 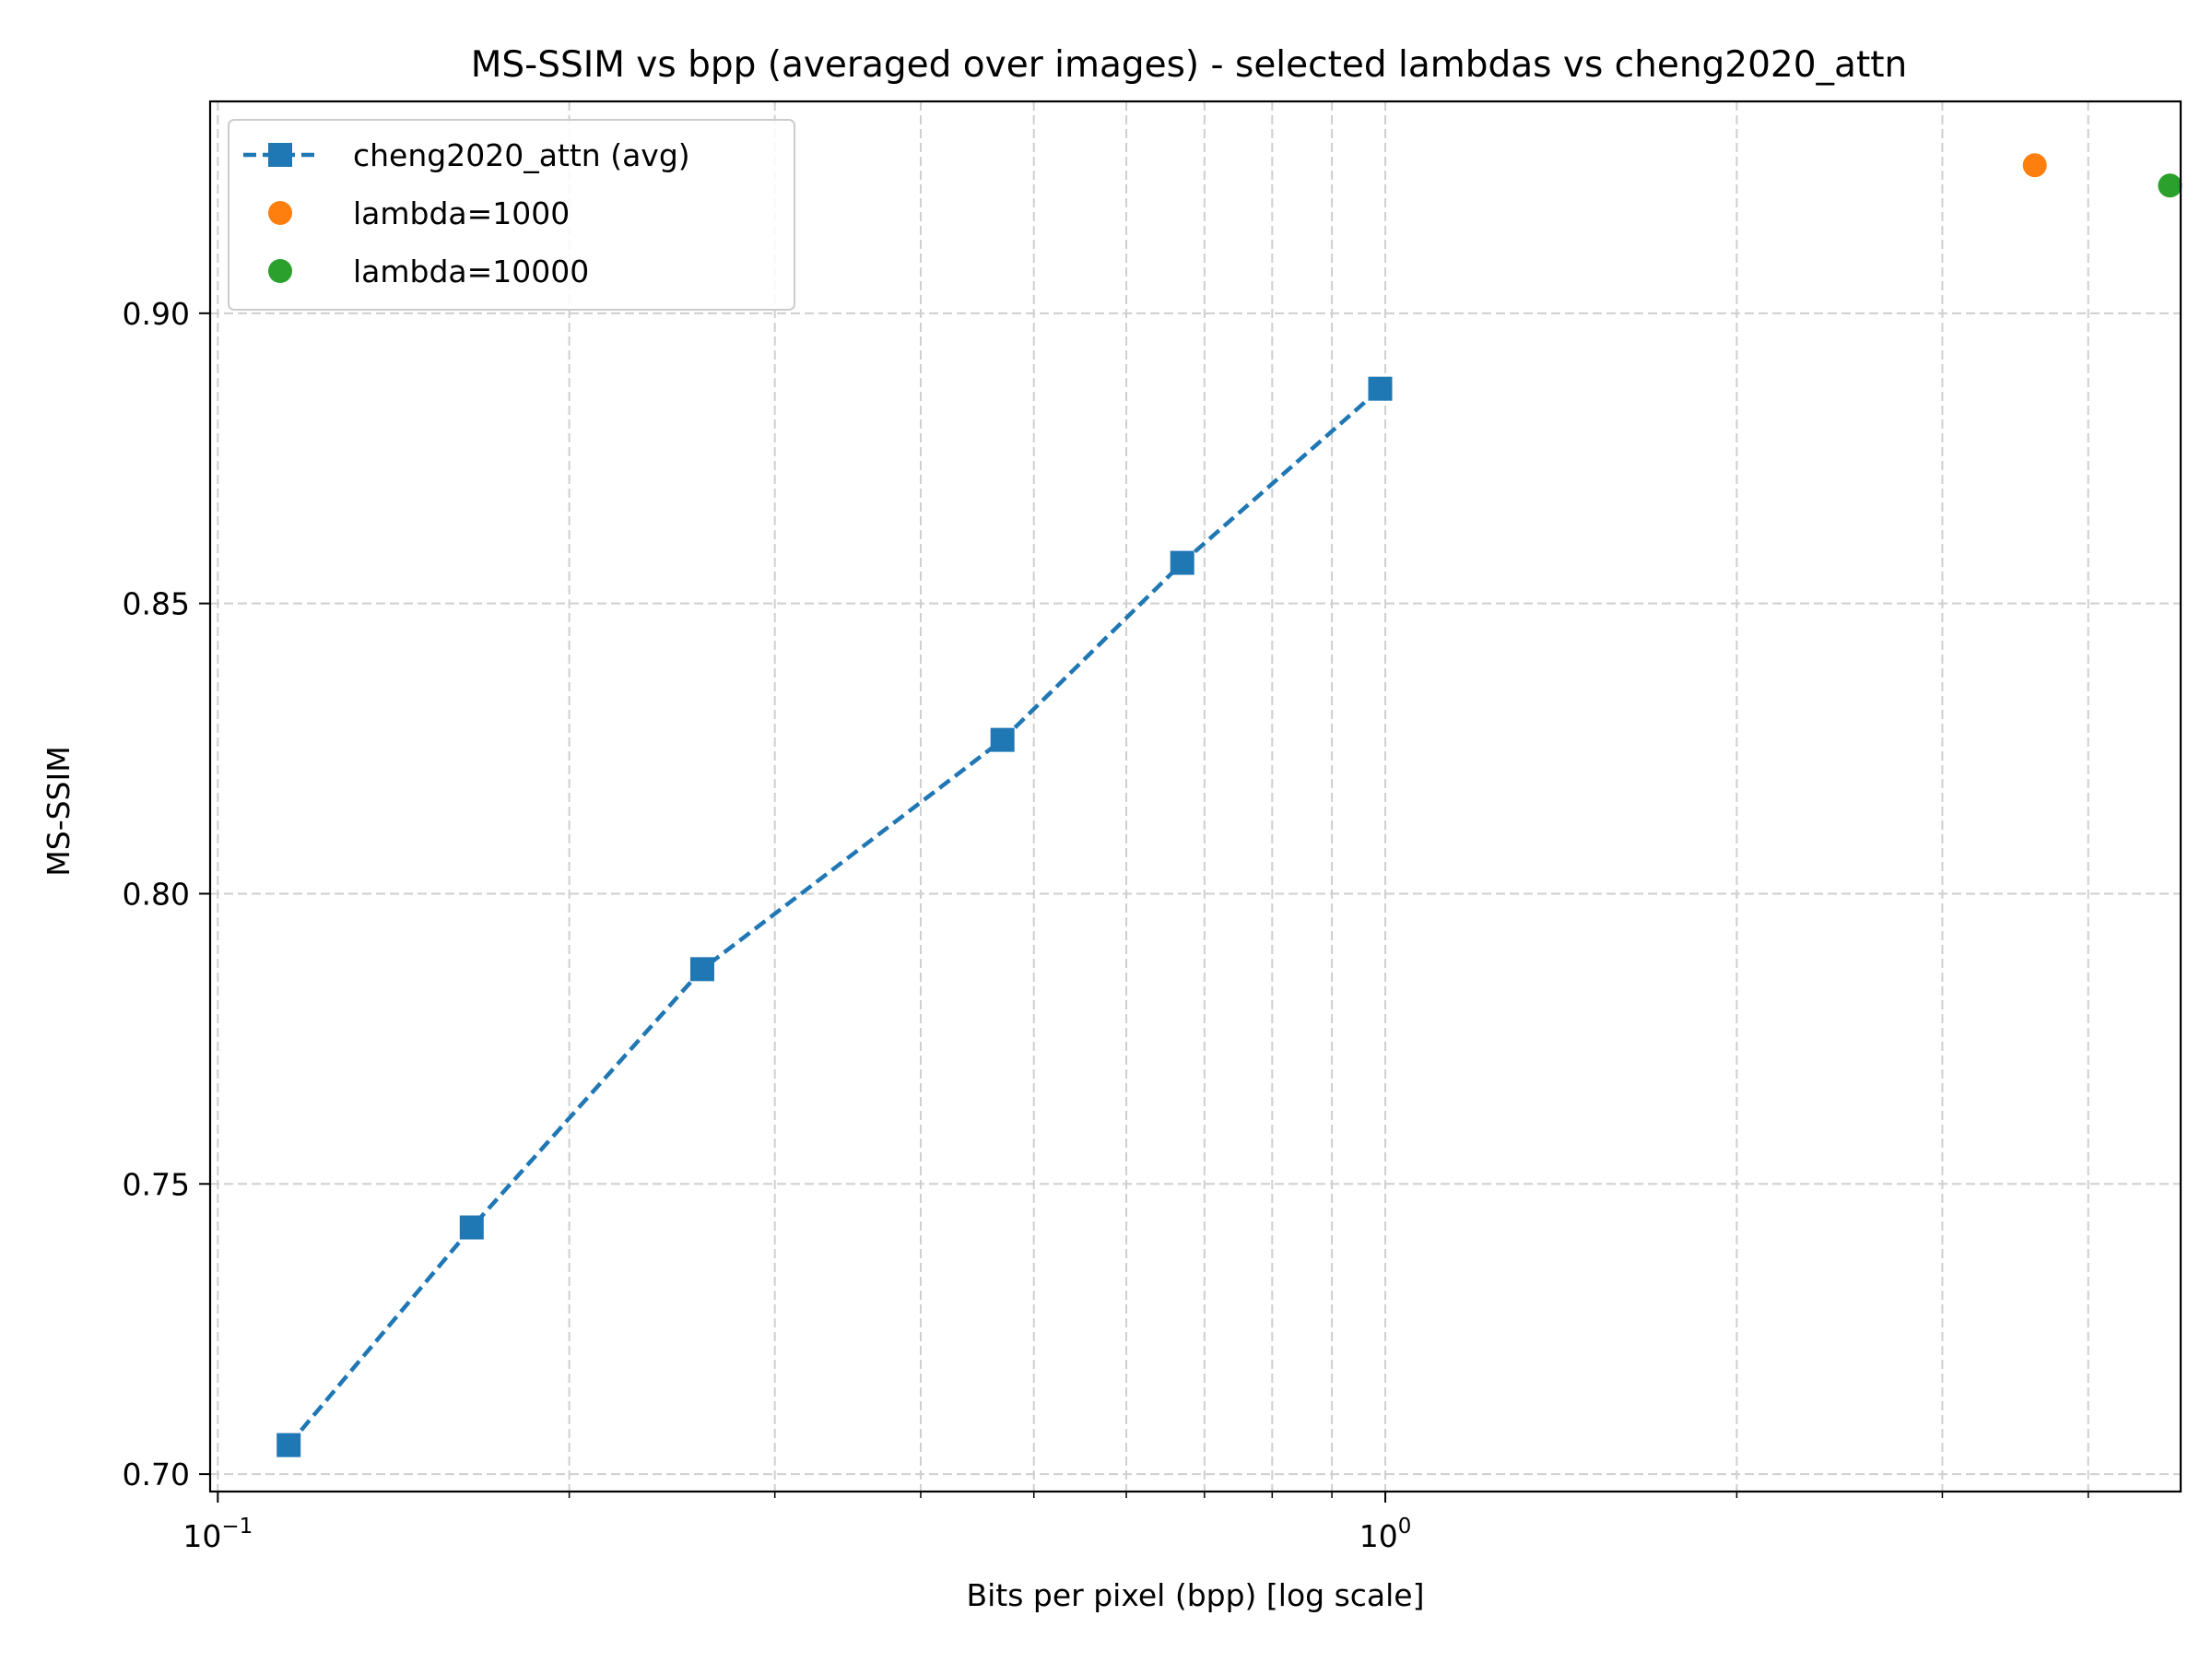 What do you see at coordinates (471, 271) in the screenshot?
I see `legend-label: lambda=10000` at bounding box center [471, 271].